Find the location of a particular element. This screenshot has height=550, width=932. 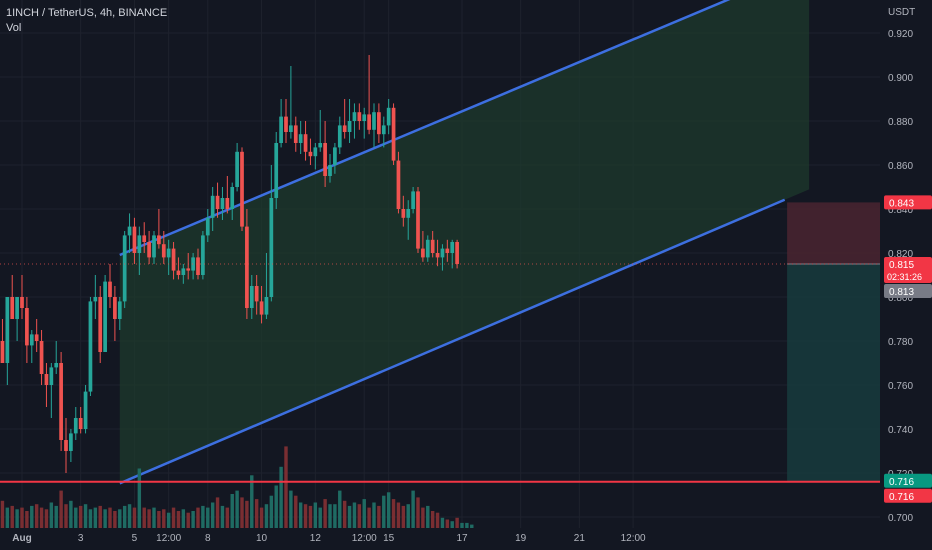

time-axis-background is located at coordinates (466, 539).